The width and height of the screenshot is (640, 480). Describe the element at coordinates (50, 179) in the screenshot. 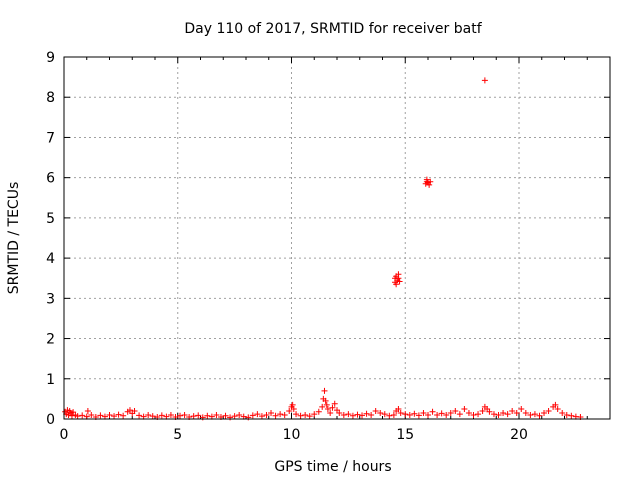

I see `y-tick-label: 6` at that location.